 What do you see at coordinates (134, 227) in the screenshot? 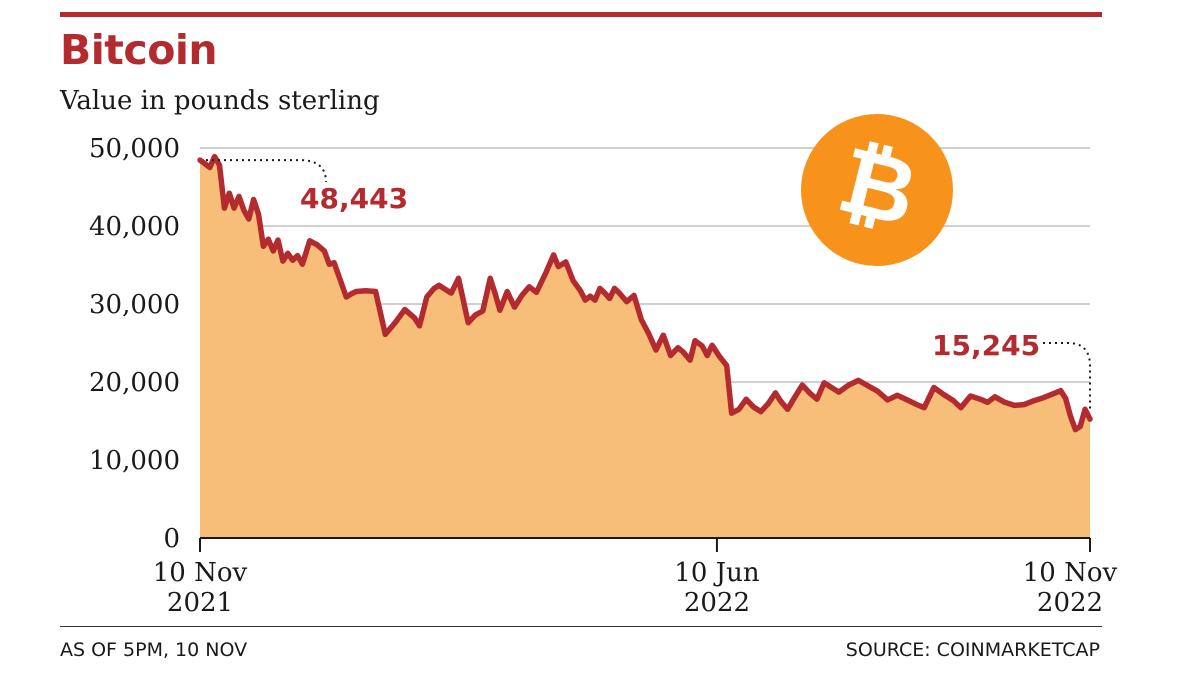
I see `y-tick-label: 40,000` at bounding box center [134, 227].